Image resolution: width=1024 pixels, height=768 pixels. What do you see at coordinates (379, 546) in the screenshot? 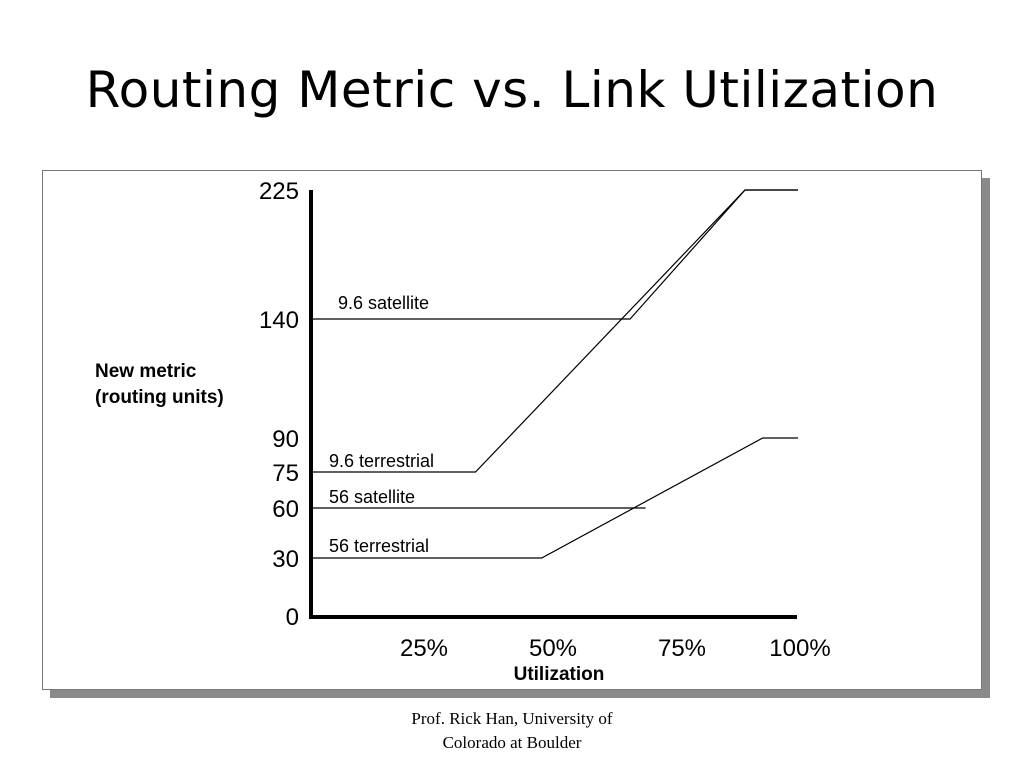
I see `series-label-56-terrestrial: 56 terrestrial` at bounding box center [379, 546].